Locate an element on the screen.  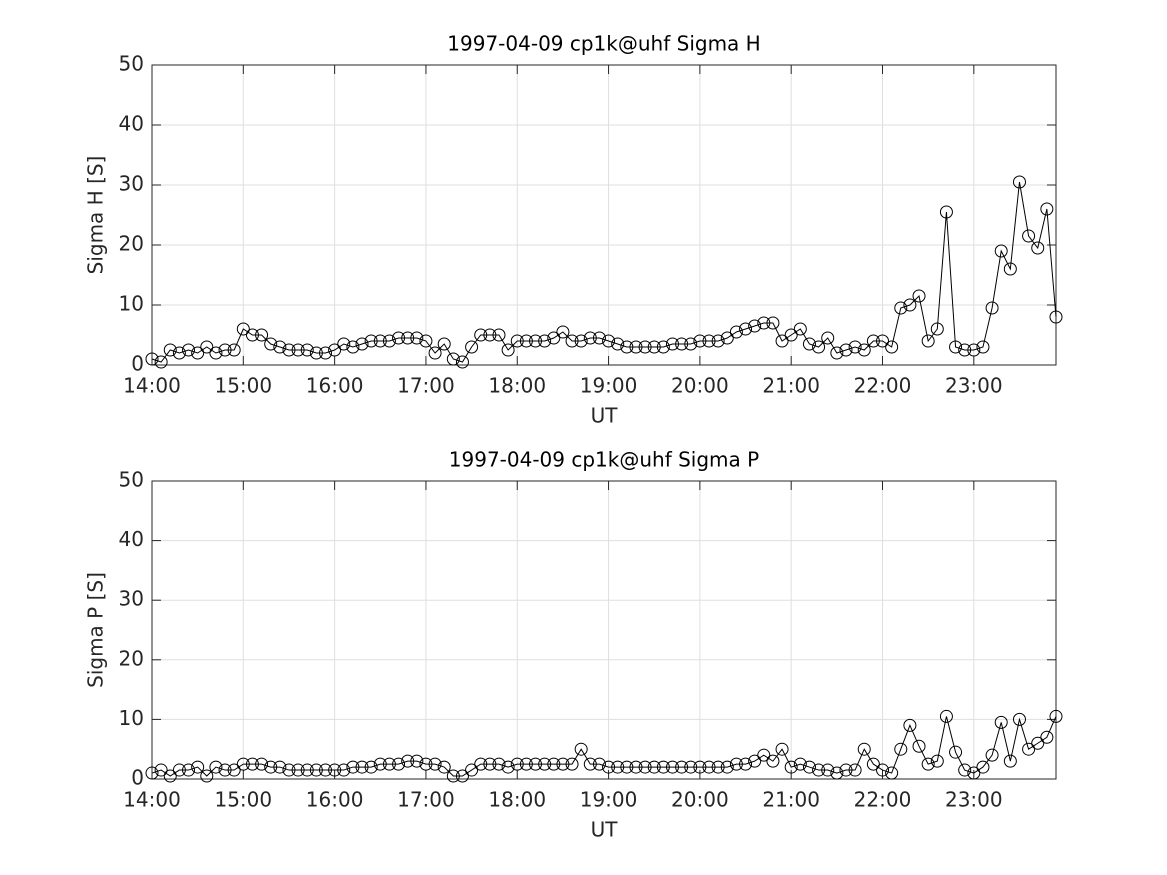
x-tick-label: 18:00 is located at coordinates (517, 386).